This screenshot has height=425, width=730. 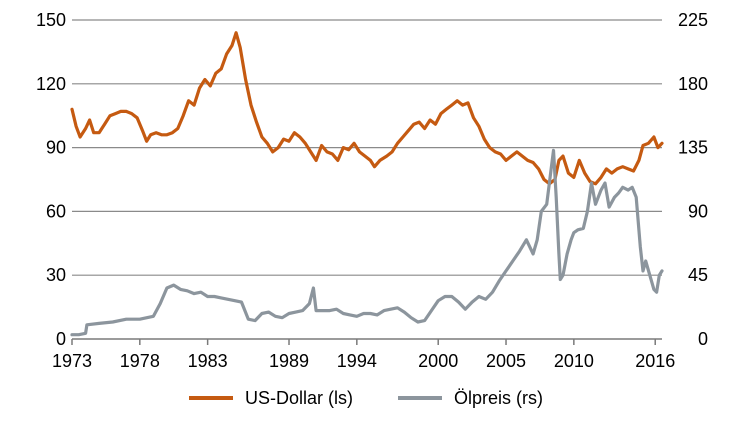 What do you see at coordinates (506, 361) in the screenshot?
I see `x-tick-label: 2005` at bounding box center [506, 361].